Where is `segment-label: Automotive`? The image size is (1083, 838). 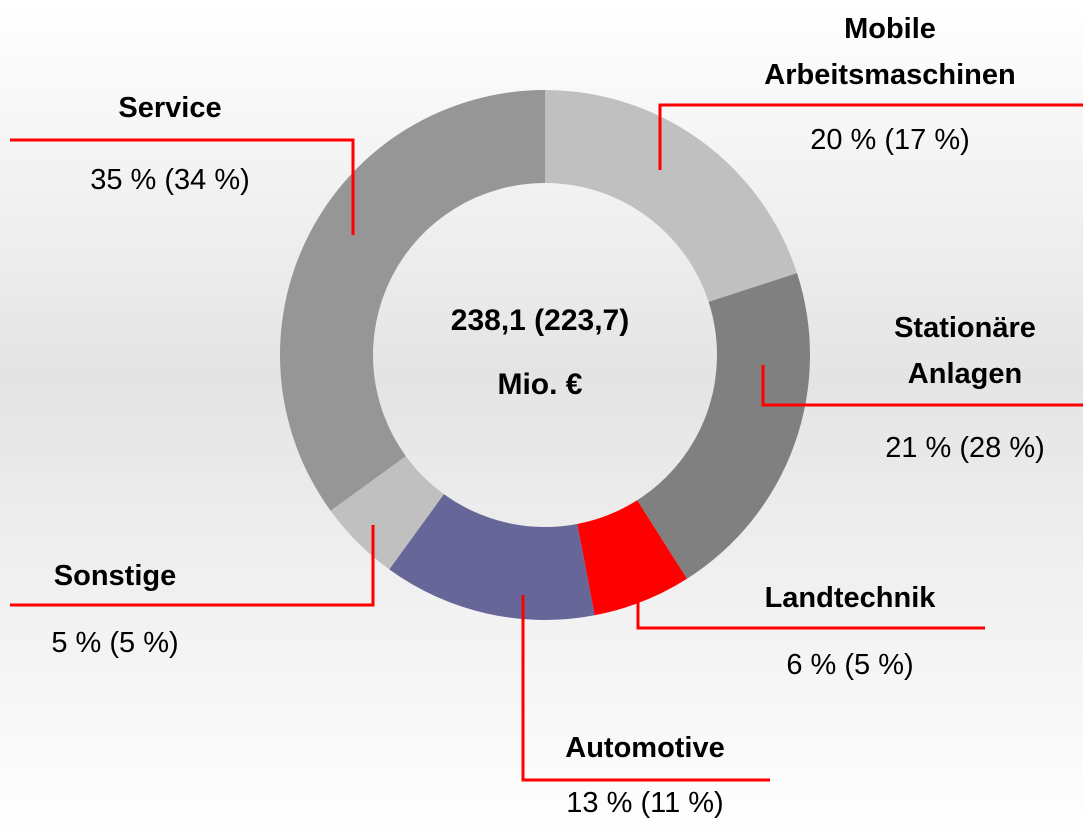 segment-label: Automotive is located at coordinates (645, 748).